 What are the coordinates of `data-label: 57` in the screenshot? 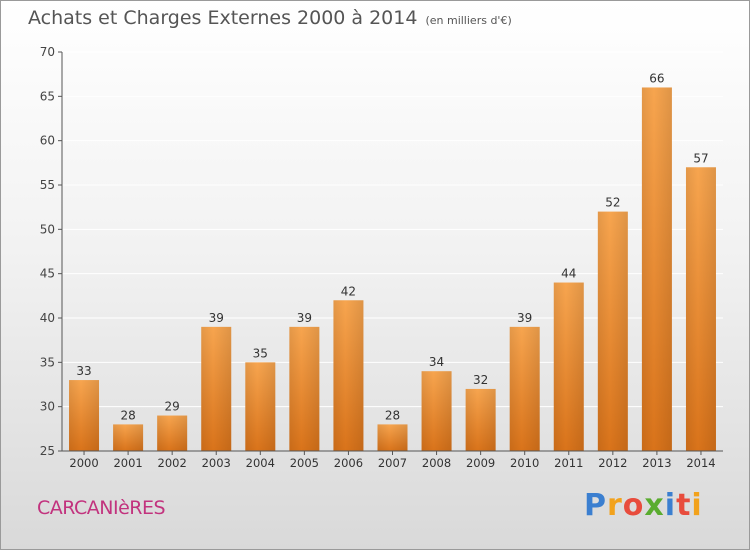 It's located at (700, 158).